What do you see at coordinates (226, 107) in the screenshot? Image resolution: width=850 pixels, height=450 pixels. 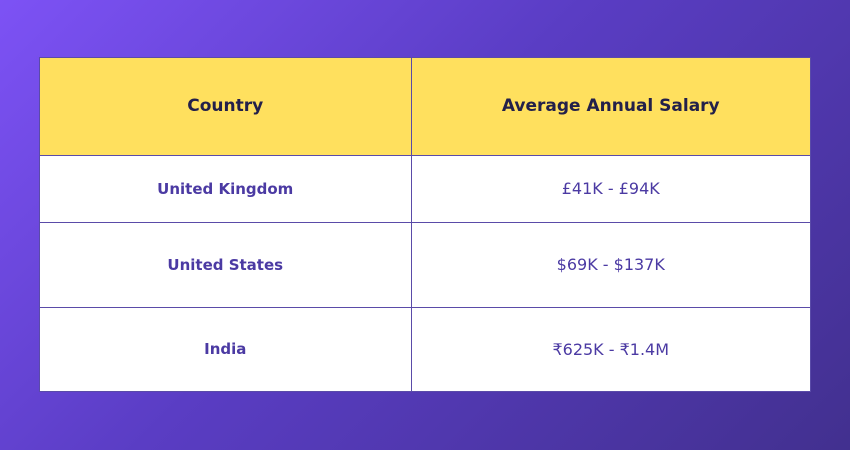 I see `header-country: Country` at bounding box center [226, 107].